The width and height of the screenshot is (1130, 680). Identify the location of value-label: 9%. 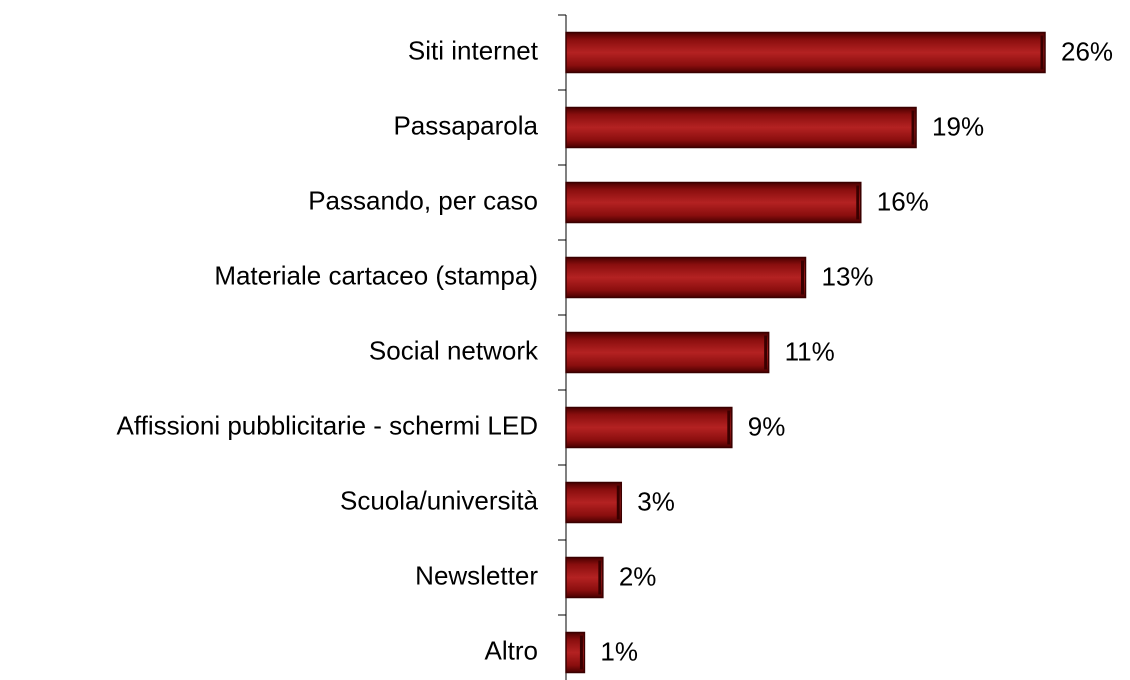
(767, 426).